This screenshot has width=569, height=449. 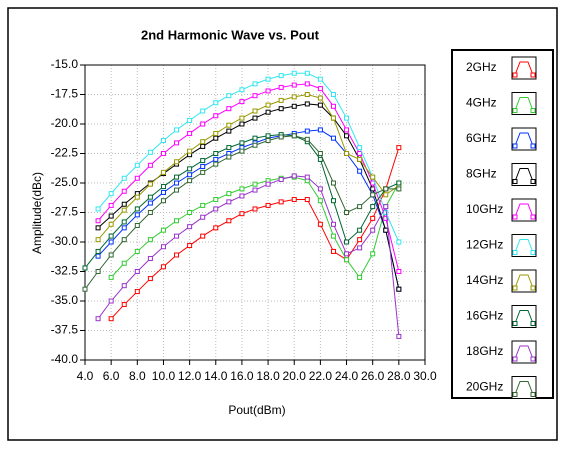 I want to click on legend-label: 12GHz, so click(x=484, y=245).